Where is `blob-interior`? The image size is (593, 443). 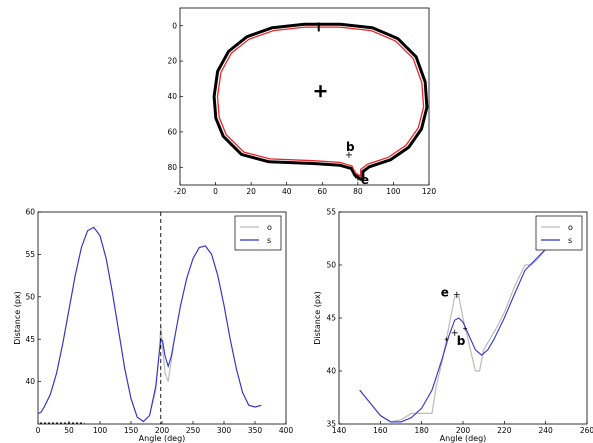
blob-interior is located at coordinates (320, 101).